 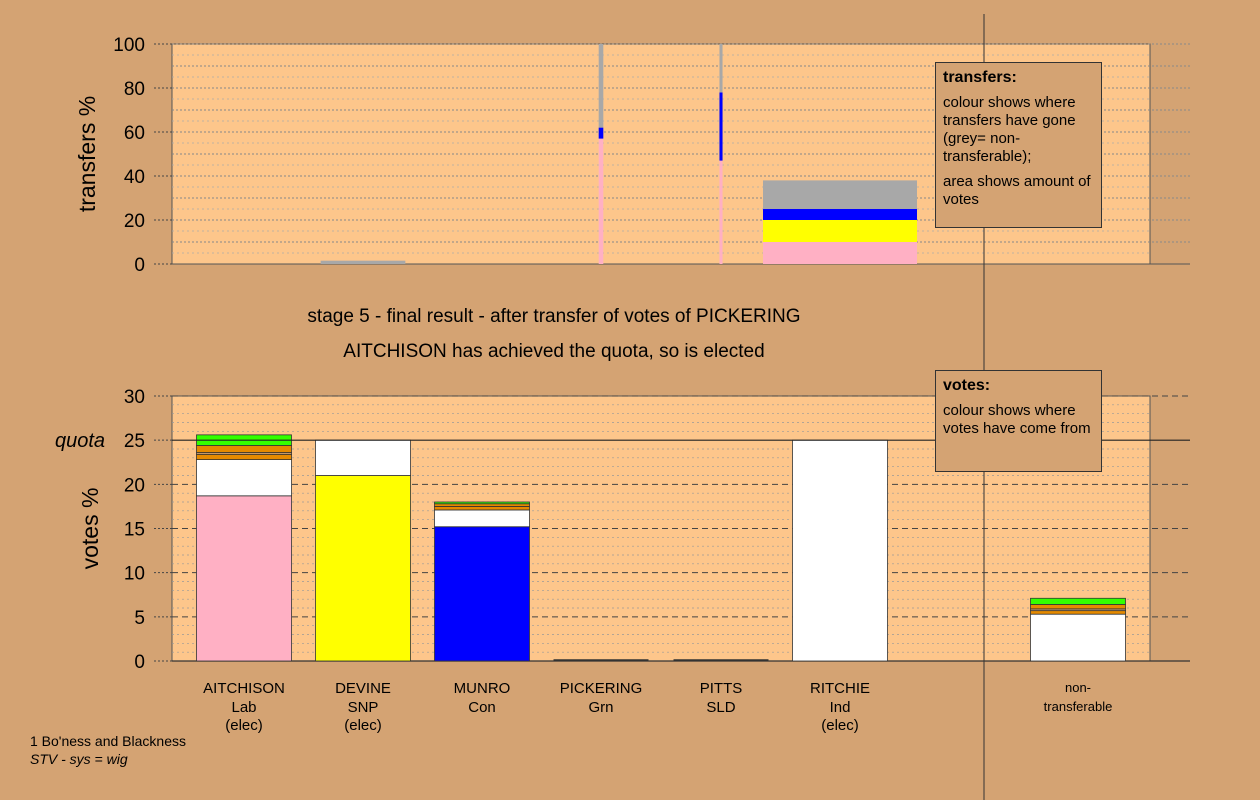 What do you see at coordinates (600, 707) in the screenshot?
I see `candidate-party-pickering: Grn` at bounding box center [600, 707].